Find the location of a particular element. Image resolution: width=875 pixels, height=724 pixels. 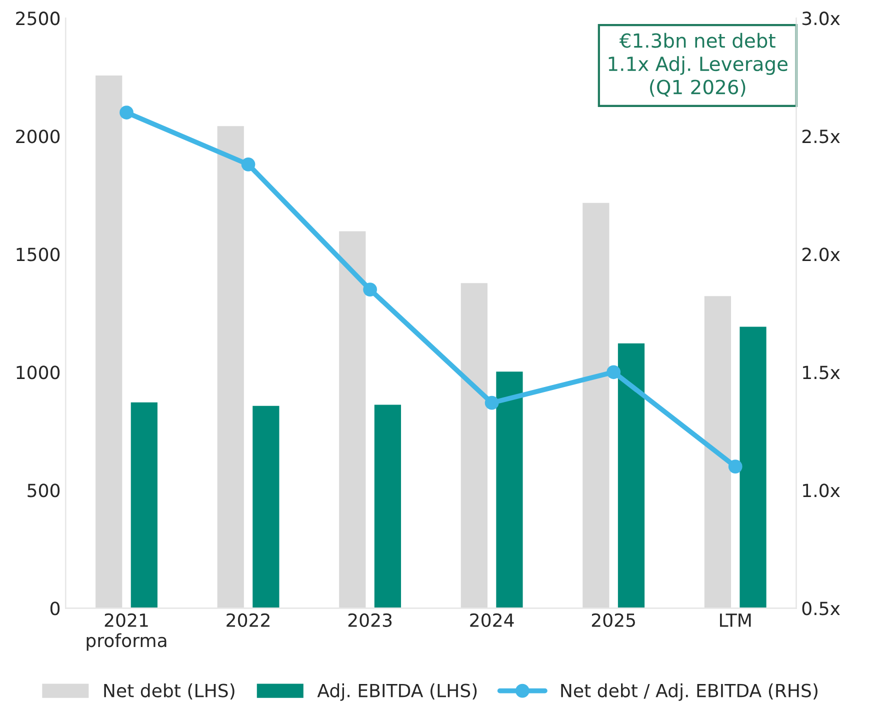

legend-label: Net debt (LHS) is located at coordinates (169, 691).